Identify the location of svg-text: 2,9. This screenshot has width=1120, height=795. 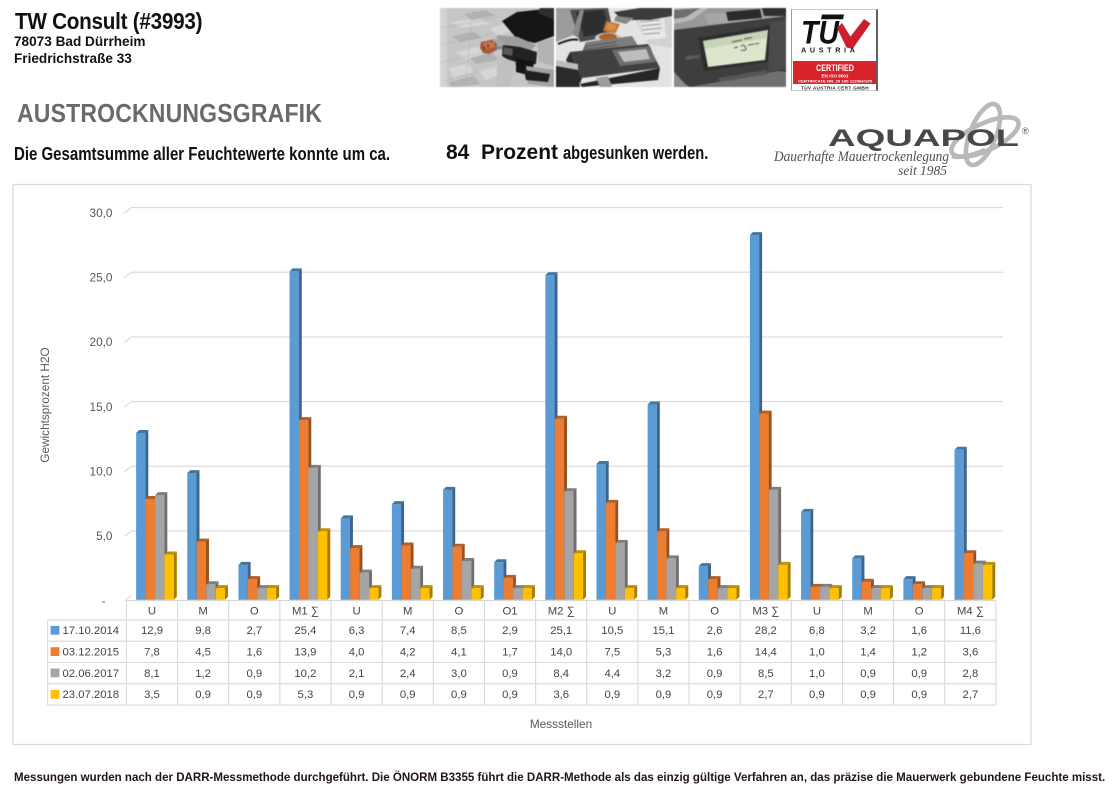
(510, 631).